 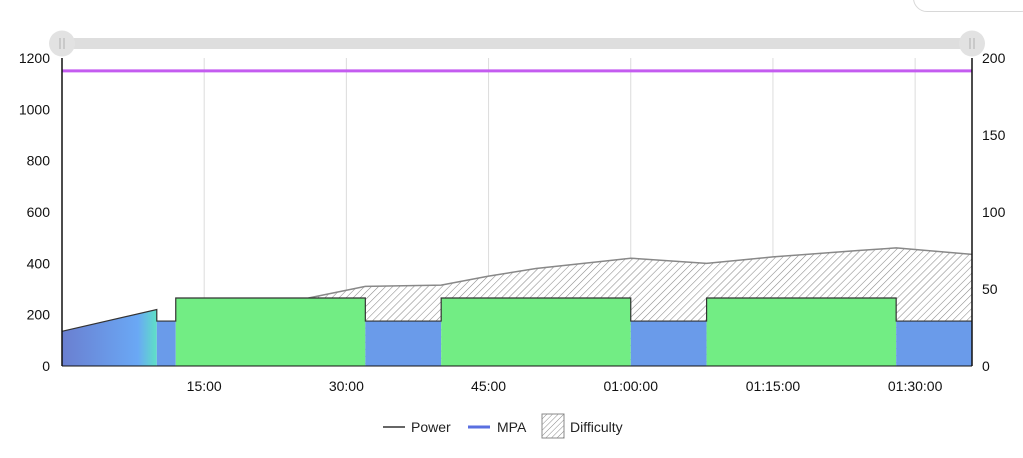 I want to click on range-scrollbar, so click(x=517, y=43).